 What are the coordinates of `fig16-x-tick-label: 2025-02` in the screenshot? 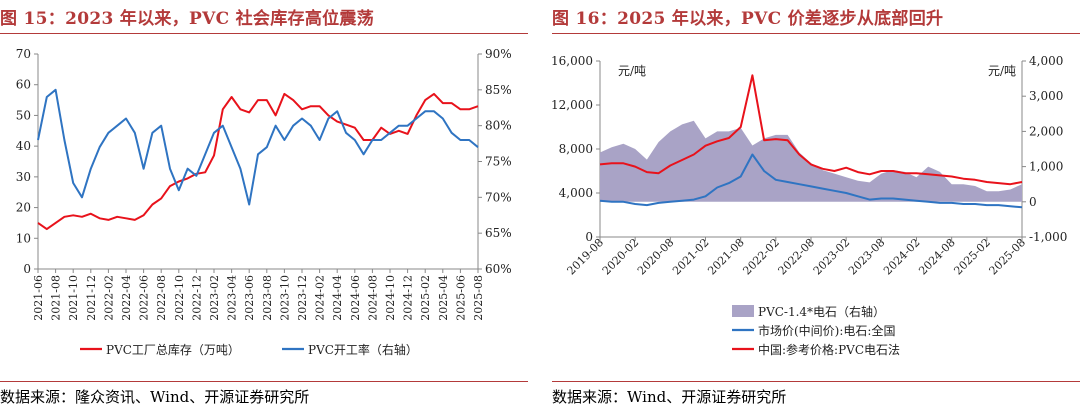 It's located at (972, 257).